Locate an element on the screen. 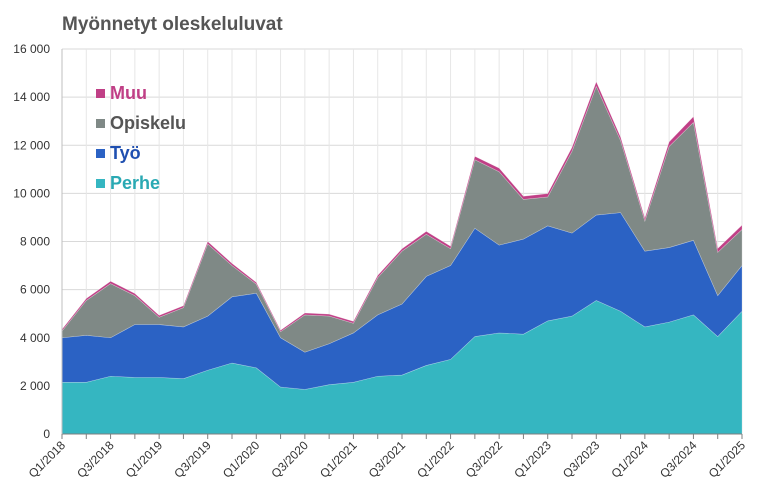 This screenshot has height=499, width=768. x-tick-label: Q1/2021 is located at coordinates (338, 459).